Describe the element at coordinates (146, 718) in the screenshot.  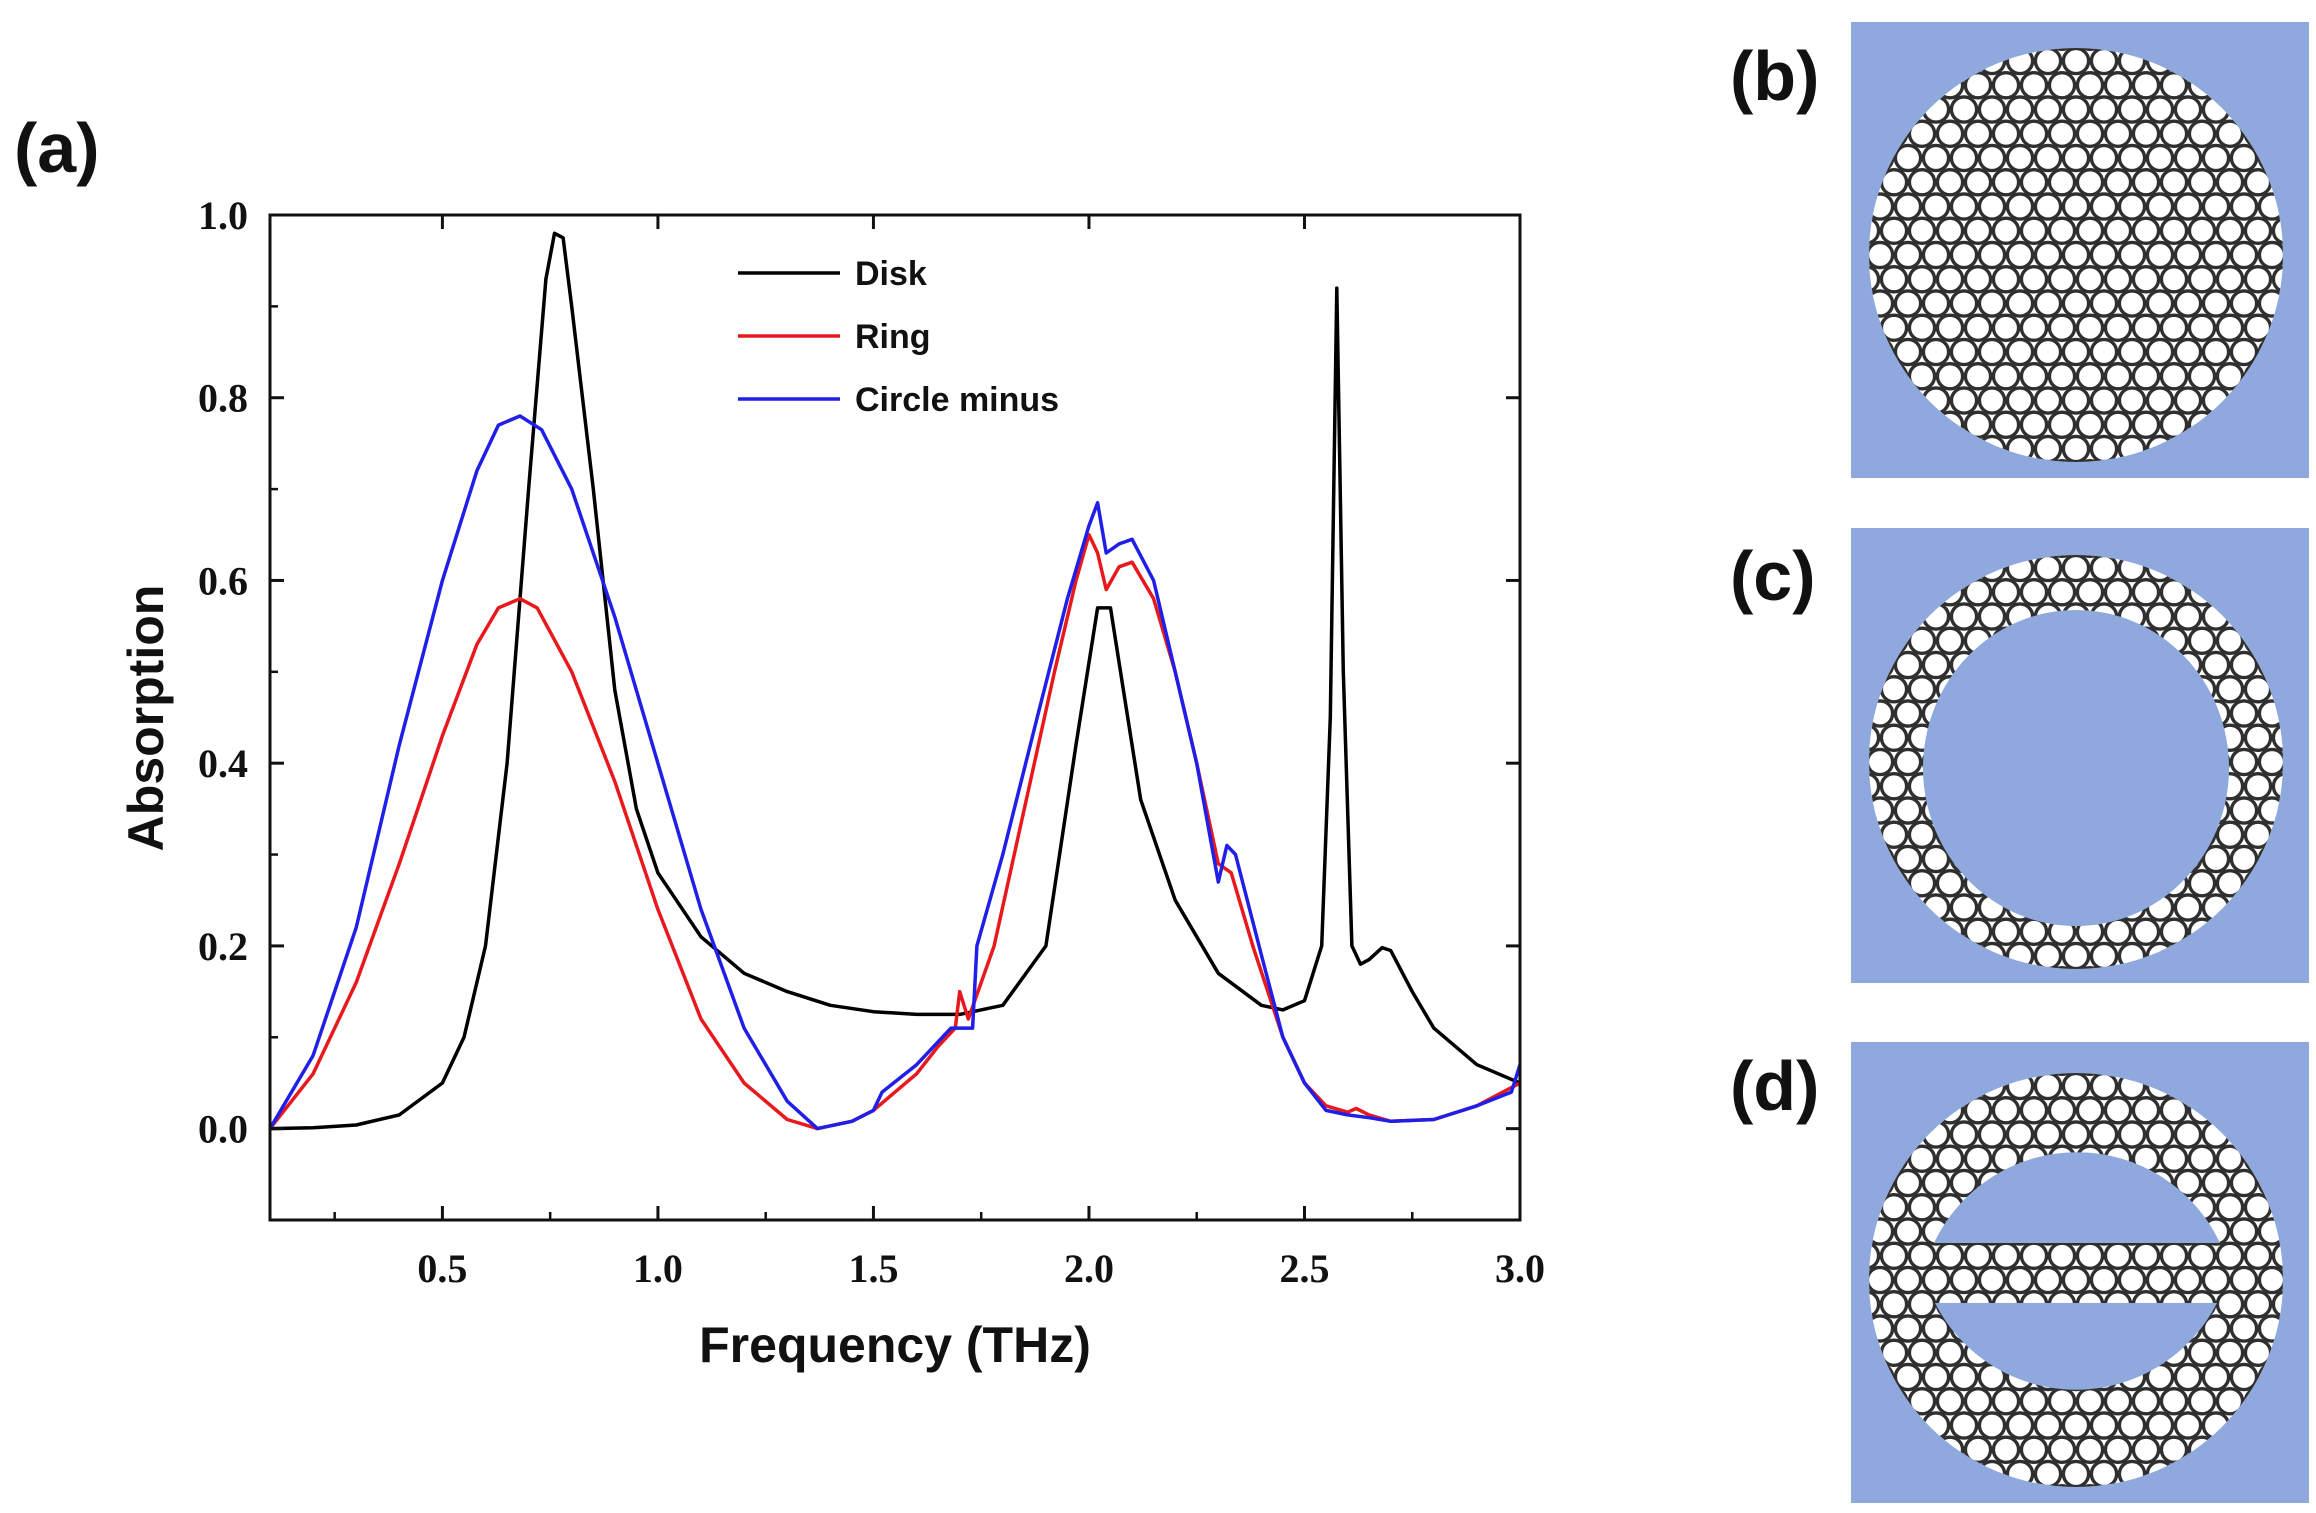
I see `y-axis-label: Absorption` at that location.